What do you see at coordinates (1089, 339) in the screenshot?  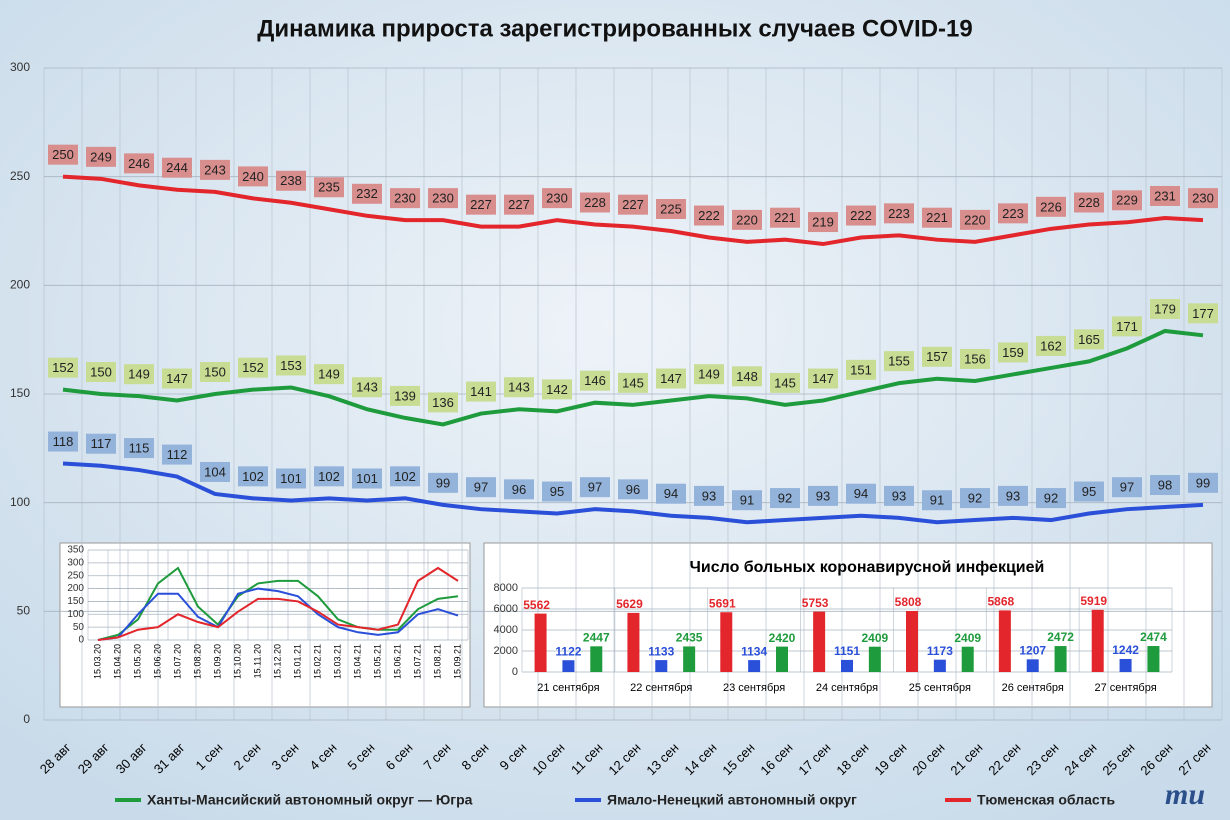 I see `data-label: 165` at bounding box center [1089, 339].